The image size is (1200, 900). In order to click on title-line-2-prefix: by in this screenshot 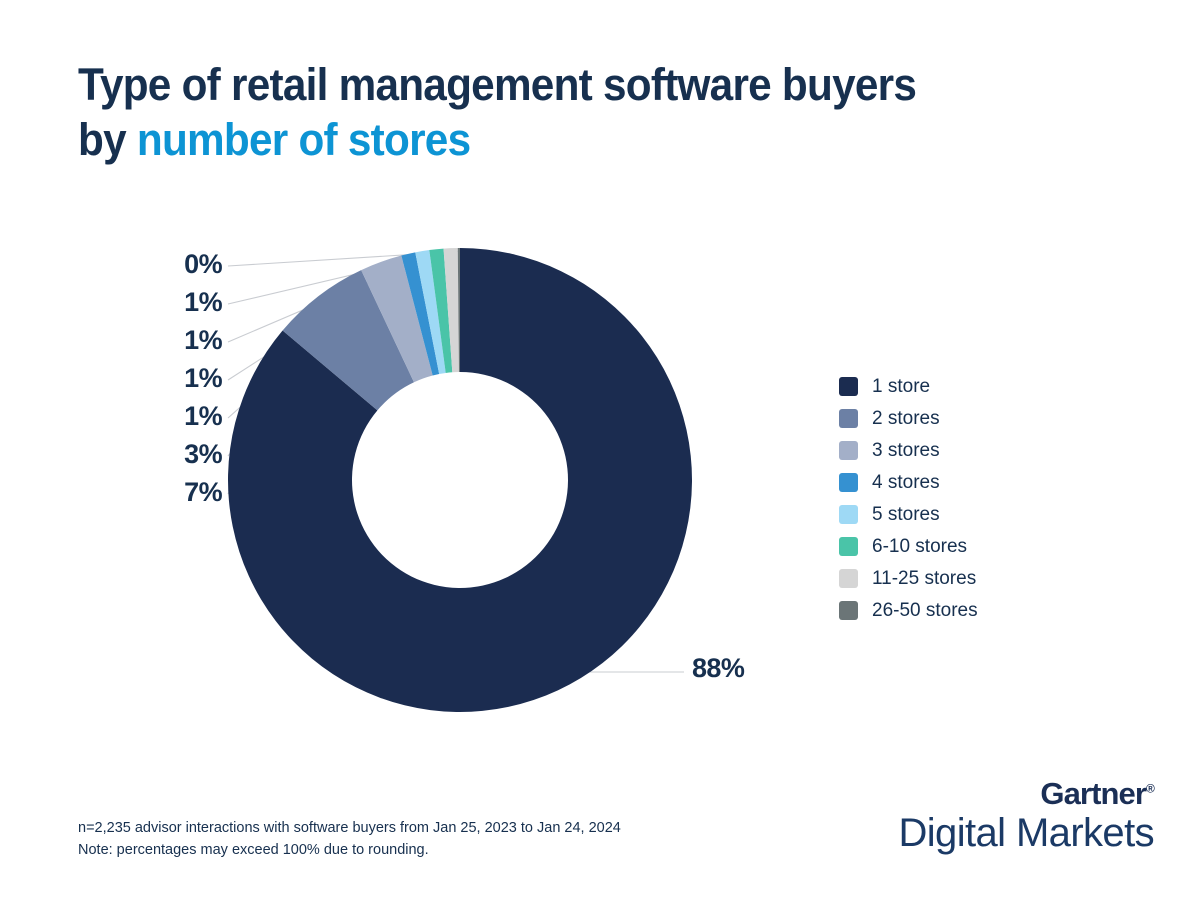, I will do `click(107, 139)`.